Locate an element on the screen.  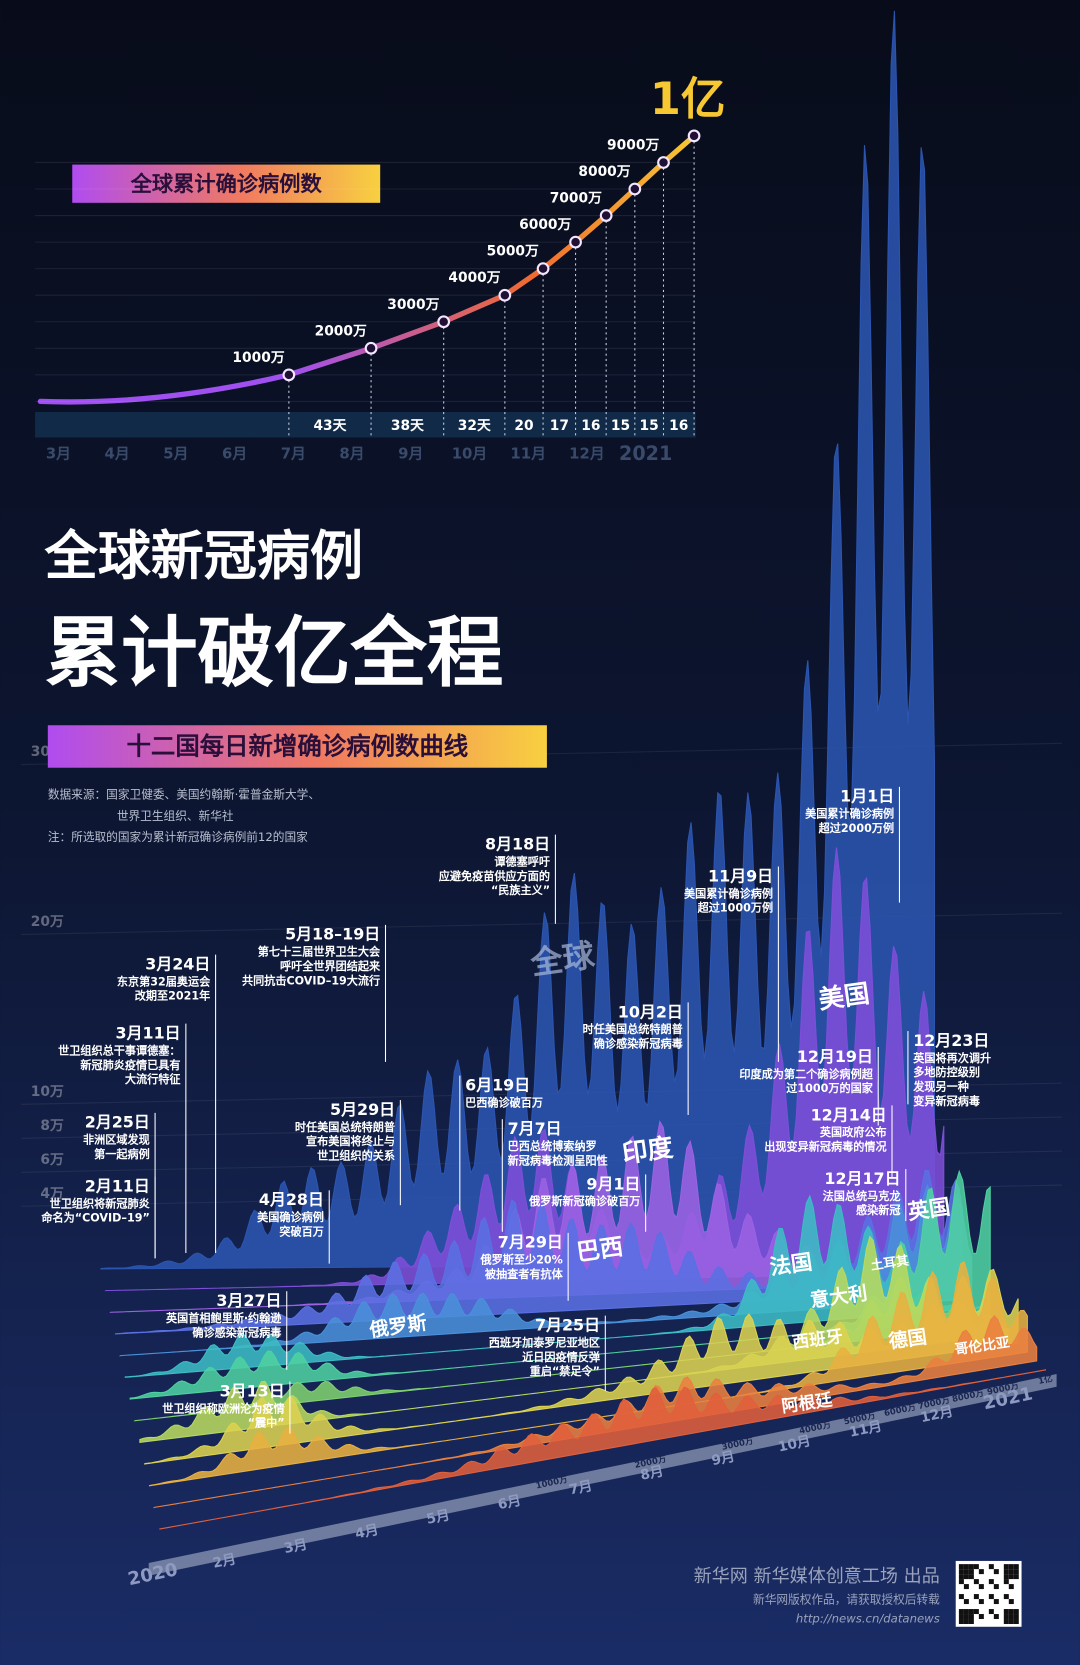
annotation-text: 第七十三届世界卫生大会 is located at coordinates (319, 952).